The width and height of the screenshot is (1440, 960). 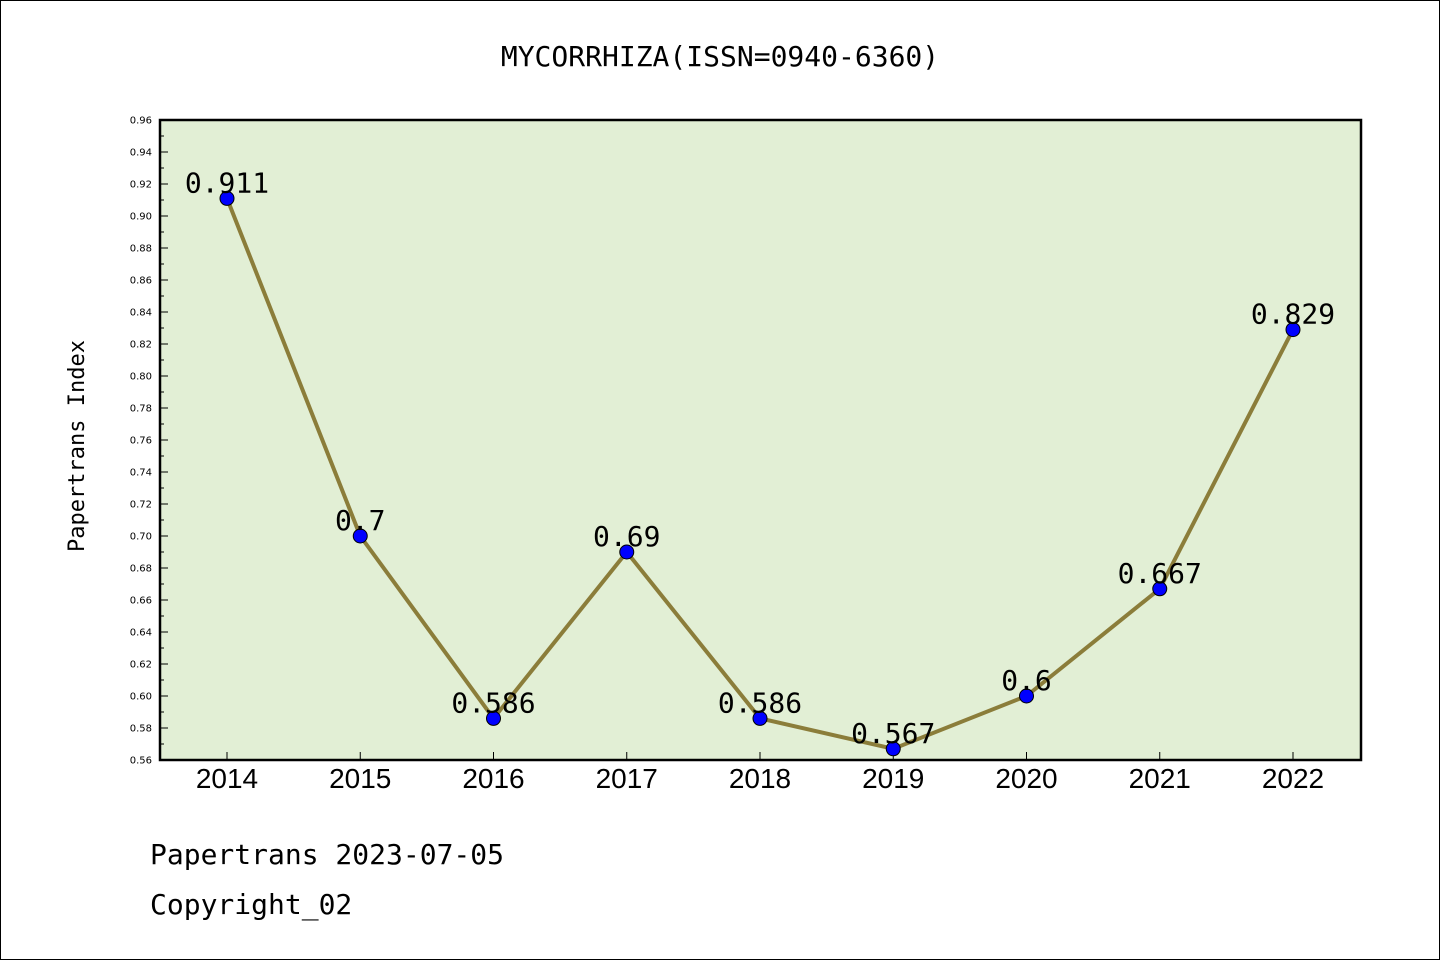 I want to click on y-tick-label: 0.60, so click(x=141, y=697).